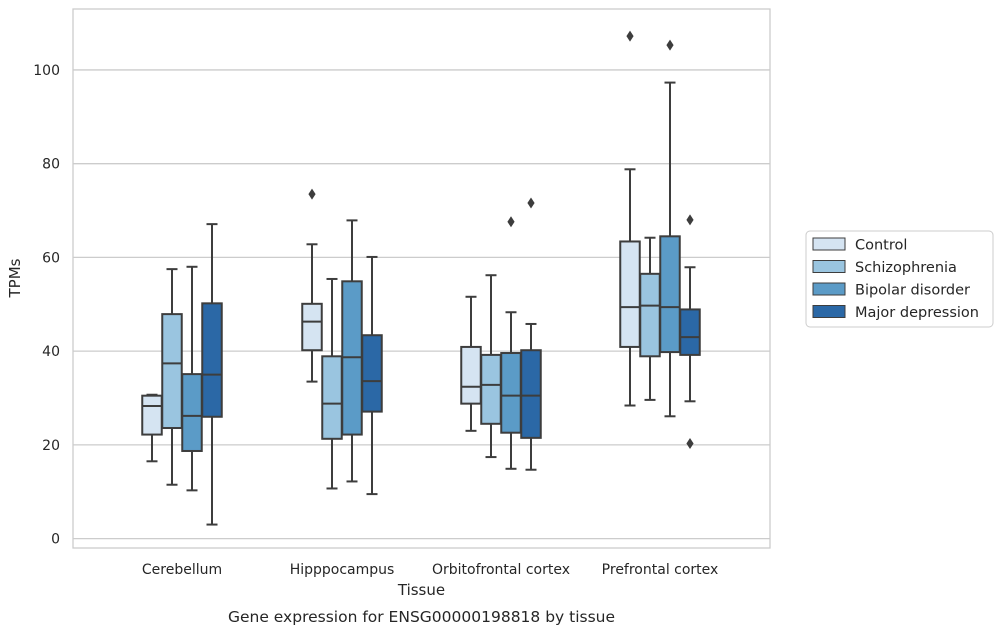  I want to click on x-tick-label: Prefrontal cortex, so click(660, 570).